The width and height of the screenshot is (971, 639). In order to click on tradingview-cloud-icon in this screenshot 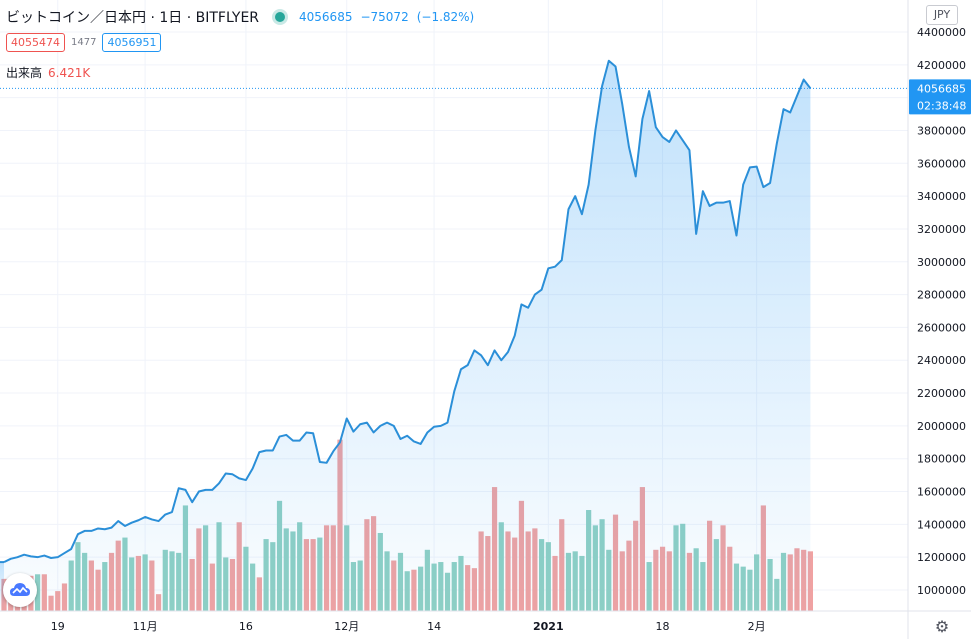, I will do `click(20, 590)`.